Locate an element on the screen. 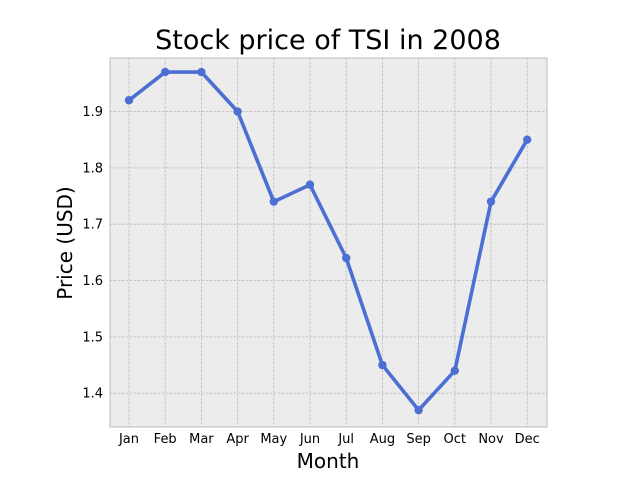 Image resolution: width=640 pixels, height=480 pixels. x-tick-label: Oct is located at coordinates (455, 439).